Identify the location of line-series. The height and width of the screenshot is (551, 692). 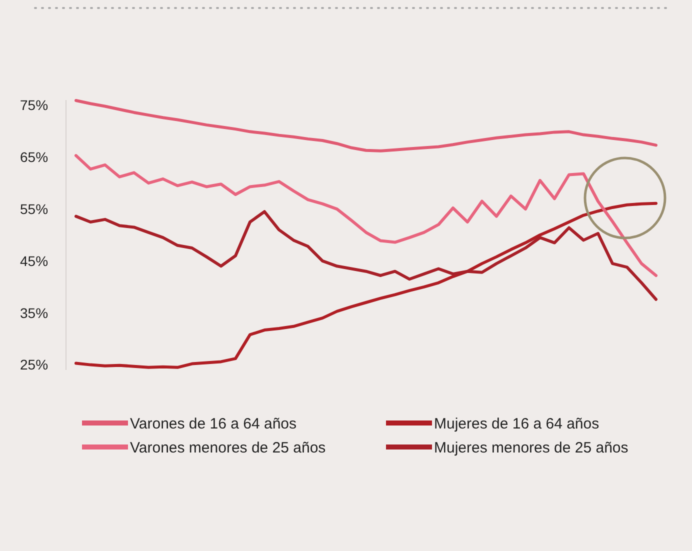
(366, 125).